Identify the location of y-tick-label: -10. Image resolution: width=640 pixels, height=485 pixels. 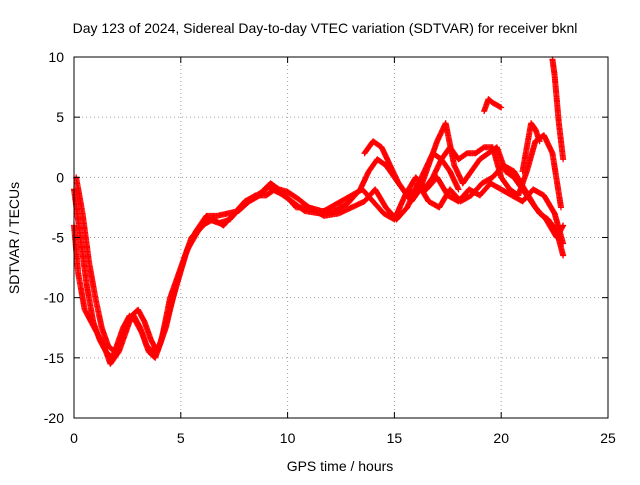
(54, 298).